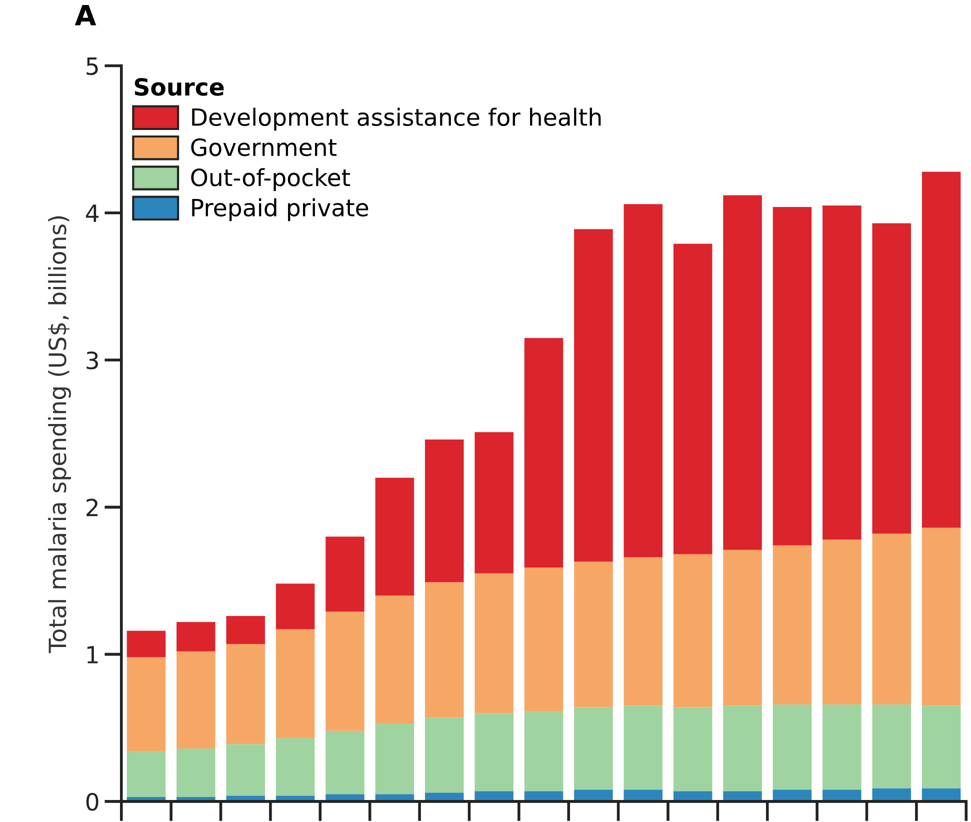 This screenshot has width=971, height=822. What do you see at coordinates (396, 119) in the screenshot?
I see `legend-label: Development assistance for health` at bounding box center [396, 119].